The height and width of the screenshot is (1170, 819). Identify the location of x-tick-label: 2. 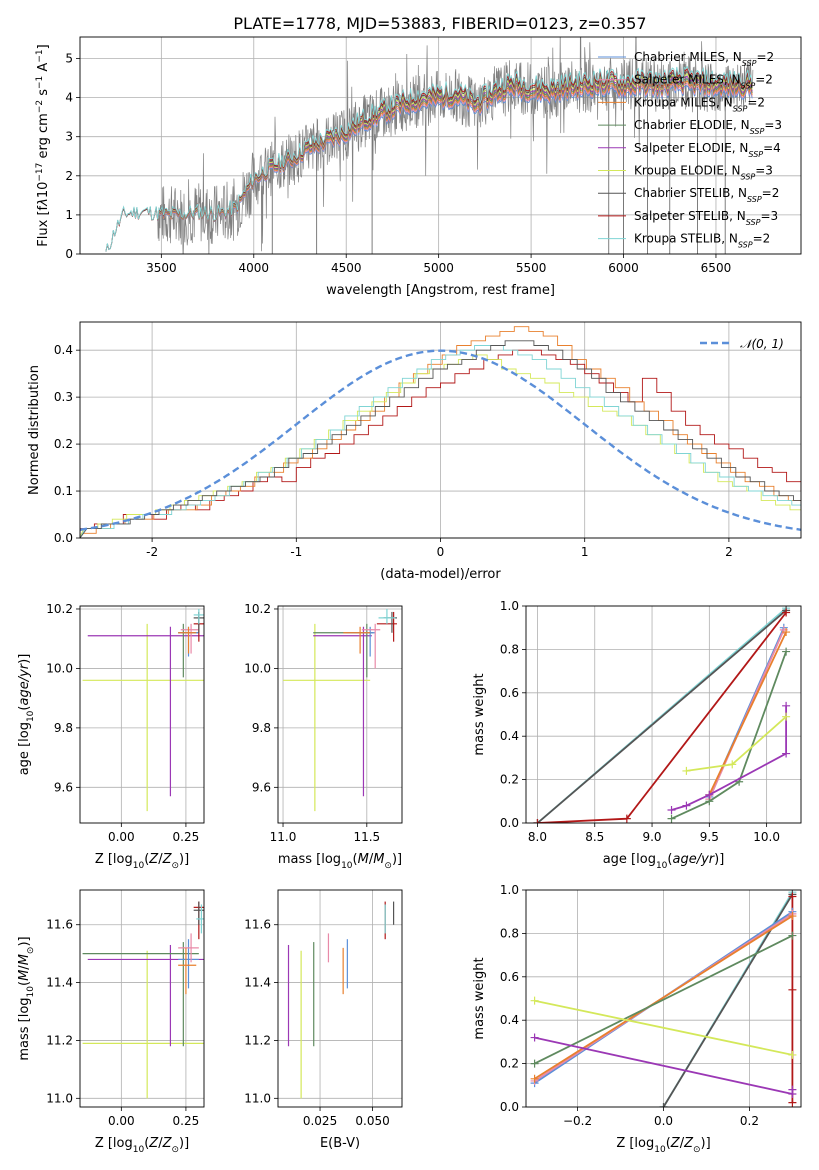
(729, 552).